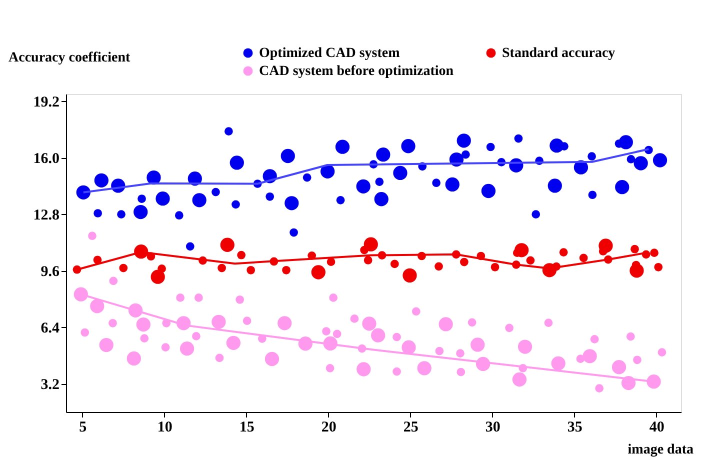 The height and width of the screenshot is (464, 725). What do you see at coordinates (50, 272) in the screenshot?
I see `y-tick-label: 9.6` at bounding box center [50, 272].